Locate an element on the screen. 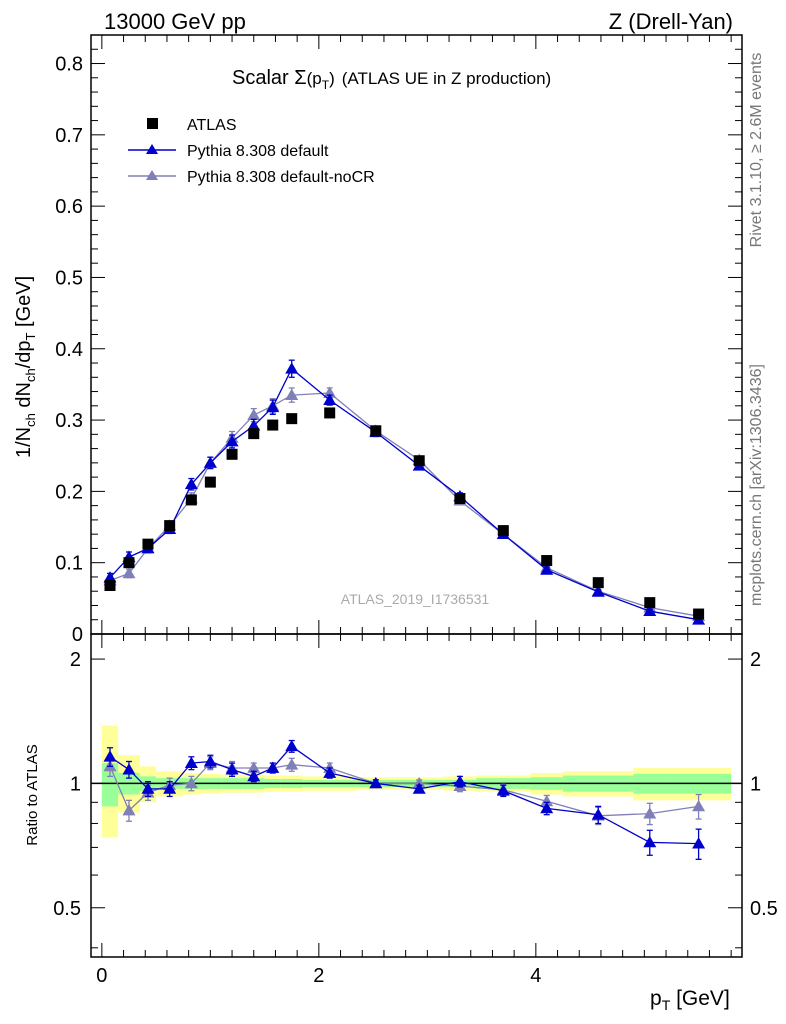 The width and height of the screenshot is (786, 1024). ratio-y-tick-label-right: 2 is located at coordinates (755, 660).